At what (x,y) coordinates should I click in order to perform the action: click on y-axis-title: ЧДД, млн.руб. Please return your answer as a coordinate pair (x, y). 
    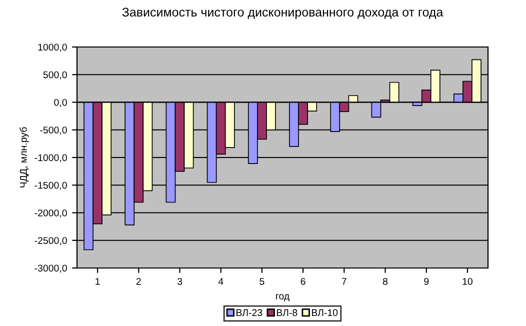
    Looking at the image, I should click on (24, 157).